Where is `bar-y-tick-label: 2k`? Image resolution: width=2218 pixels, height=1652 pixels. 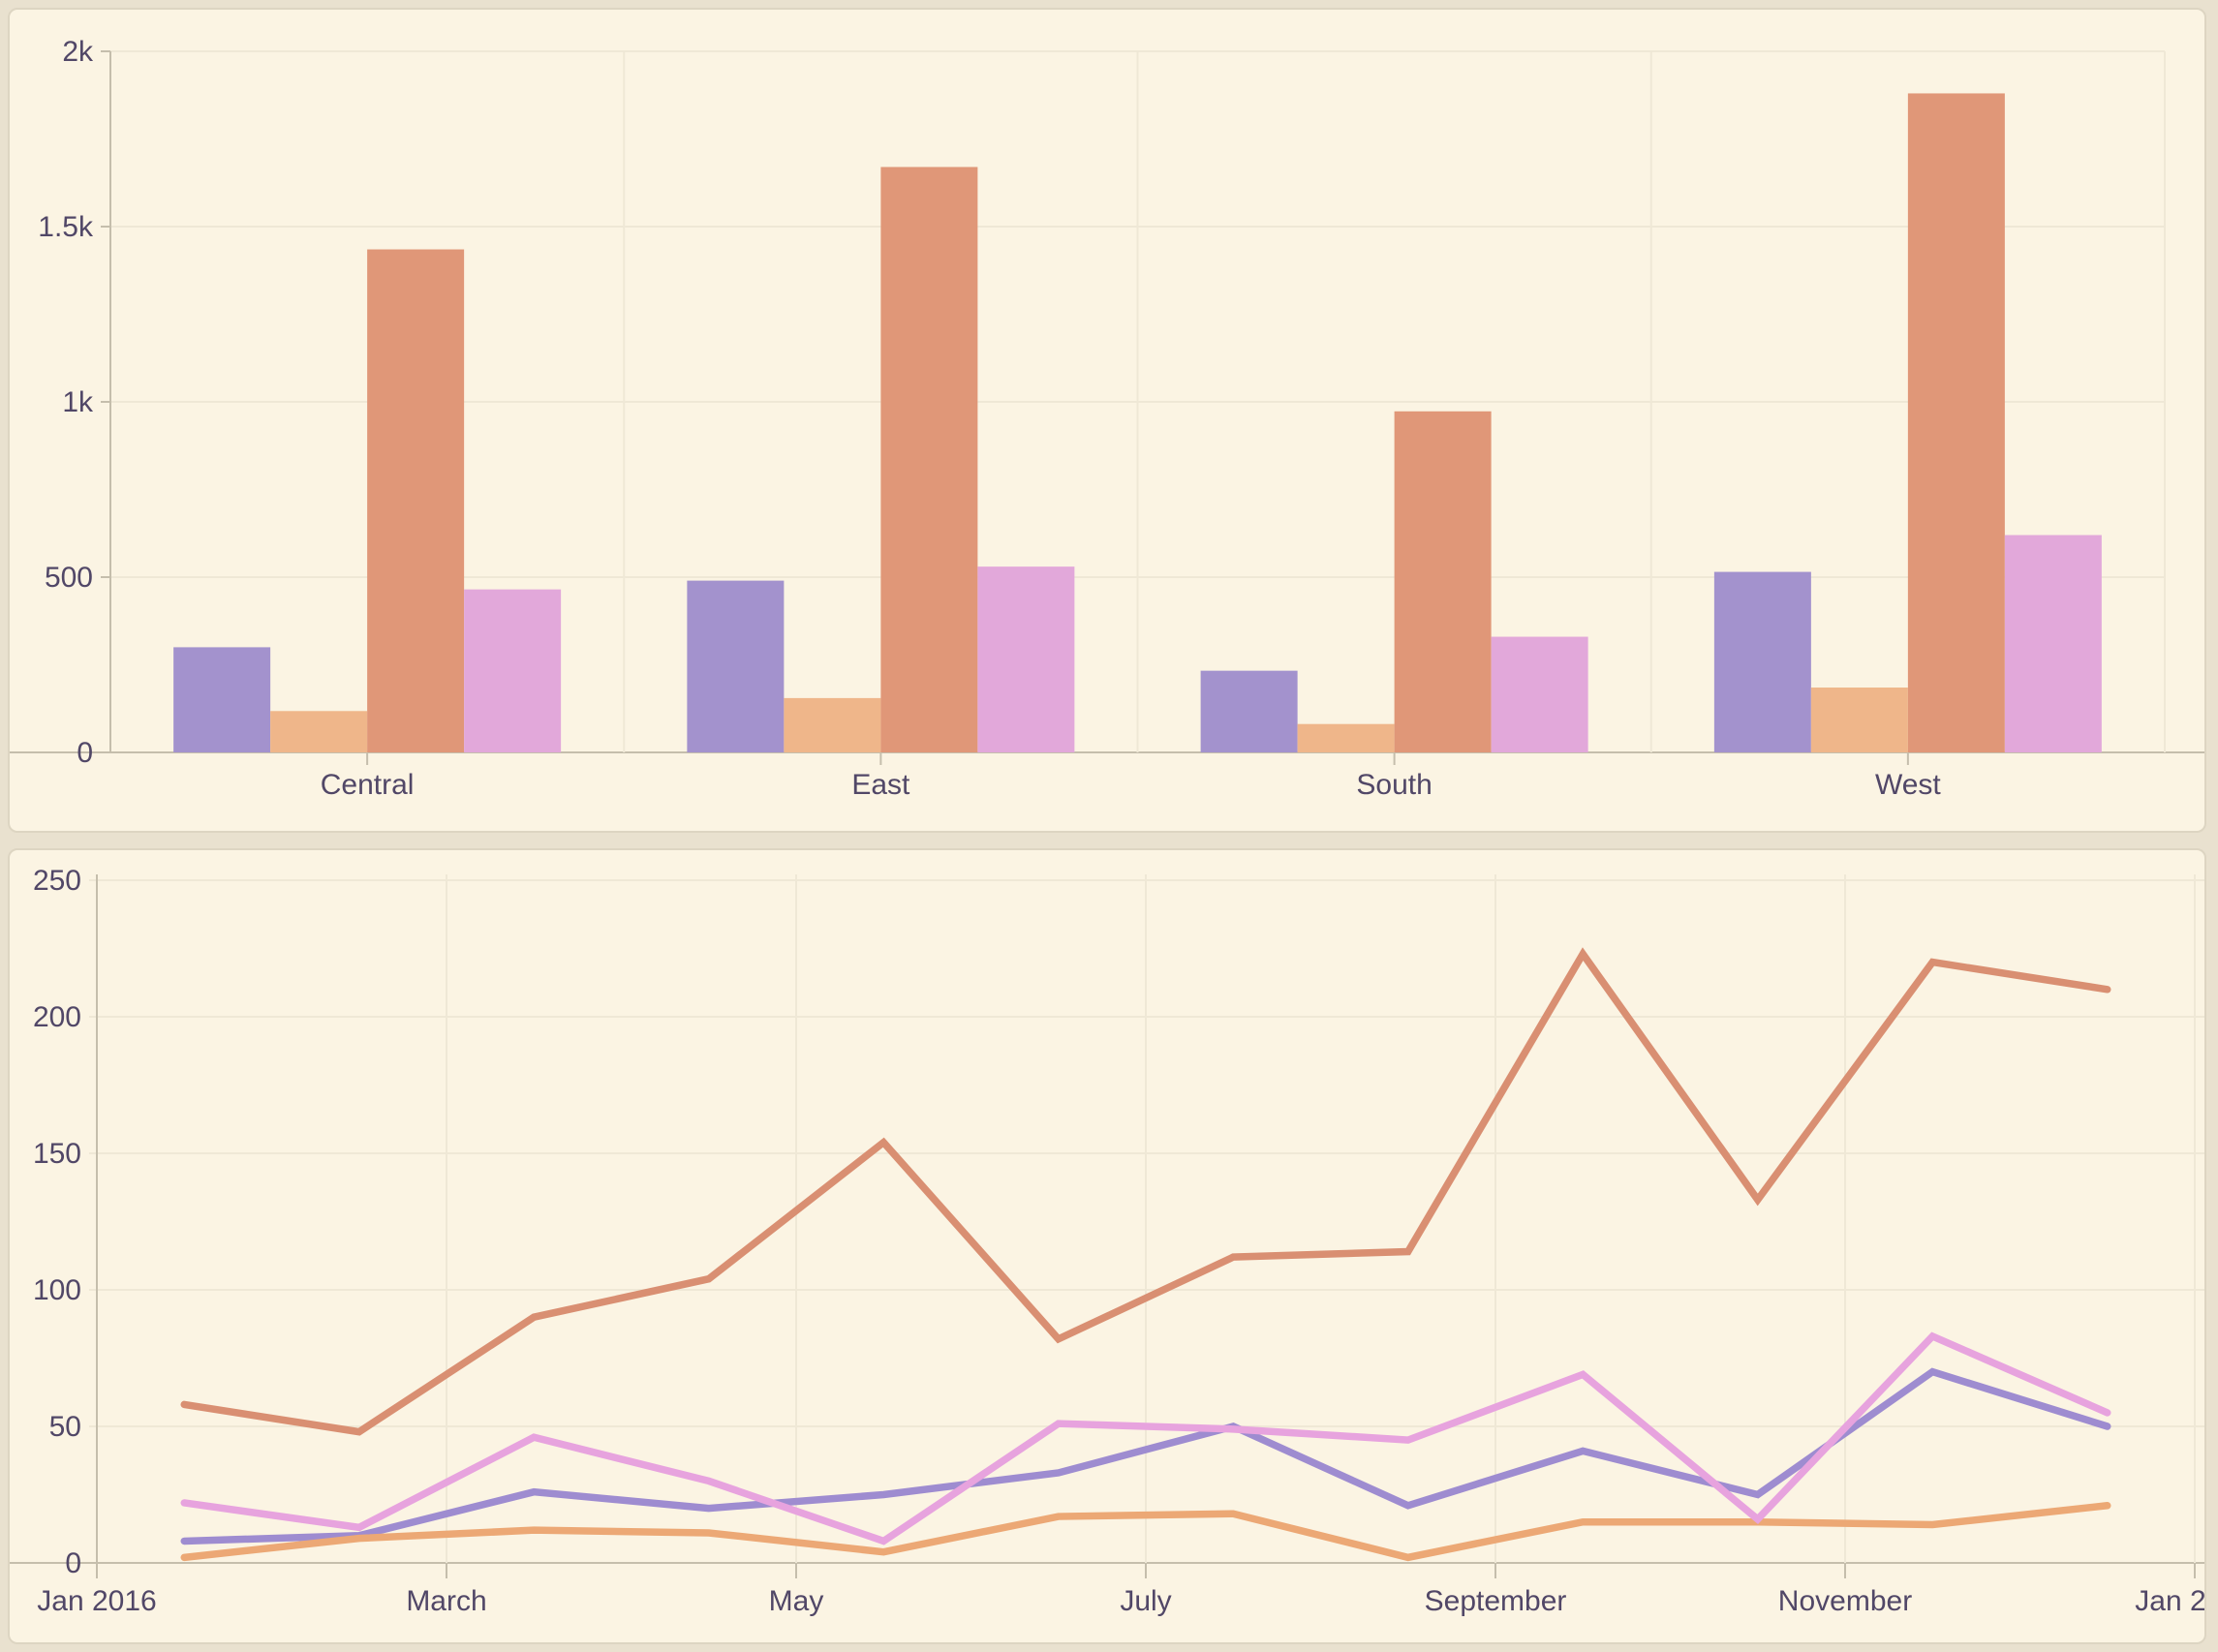
bar-y-tick-label: 2k is located at coordinates (78, 52).